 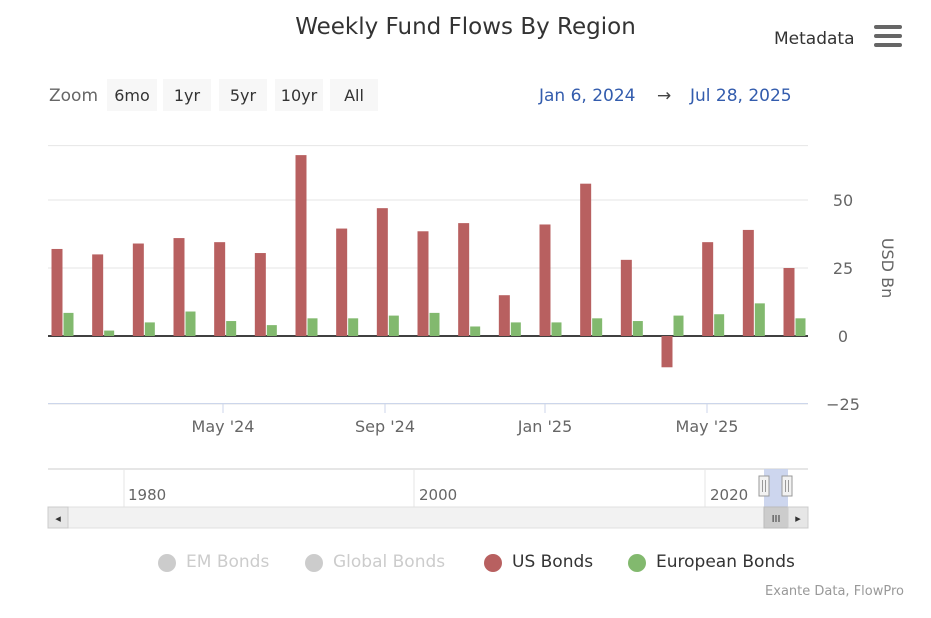 What do you see at coordinates (729, 495) in the screenshot?
I see `navigator-label: 2020` at bounding box center [729, 495].